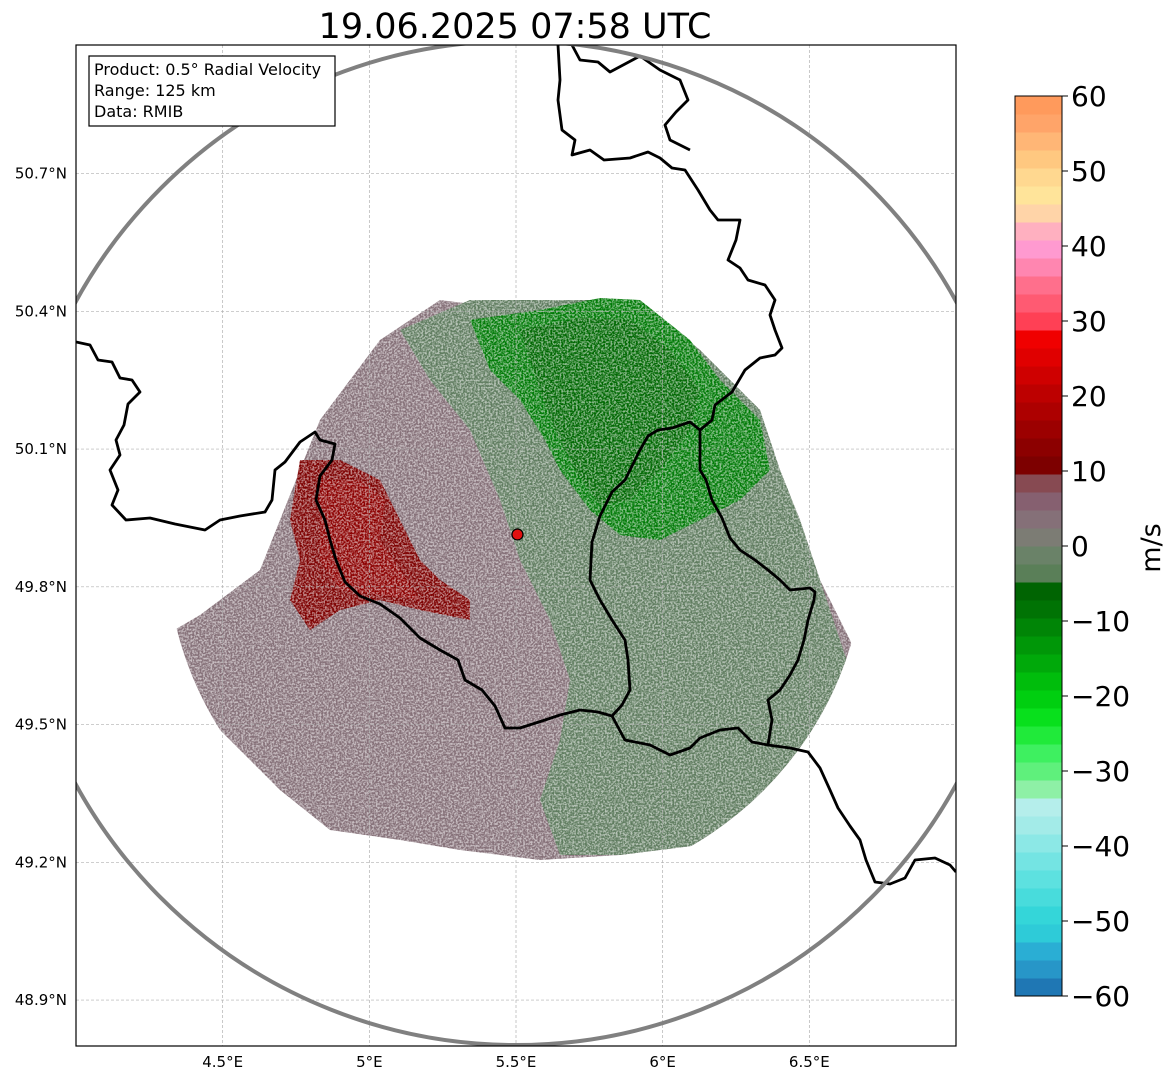 The height and width of the screenshot is (1081, 1171). Describe the element at coordinates (1100, 921) in the screenshot. I see `colorbar-tick-label: −50` at that location.